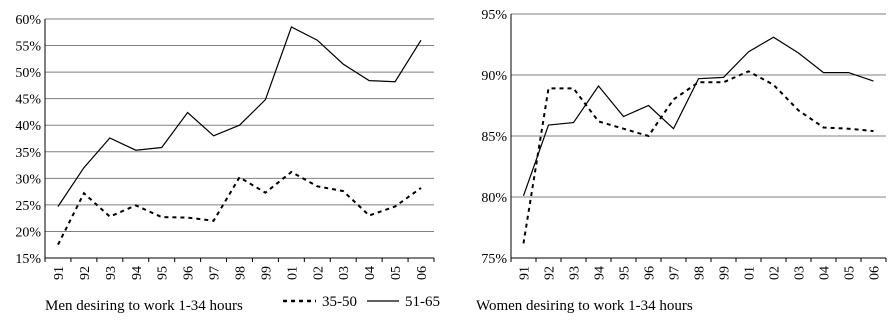  Describe the element at coordinates (494, 198) in the screenshot. I see `y-tick-label: 80%` at that location.